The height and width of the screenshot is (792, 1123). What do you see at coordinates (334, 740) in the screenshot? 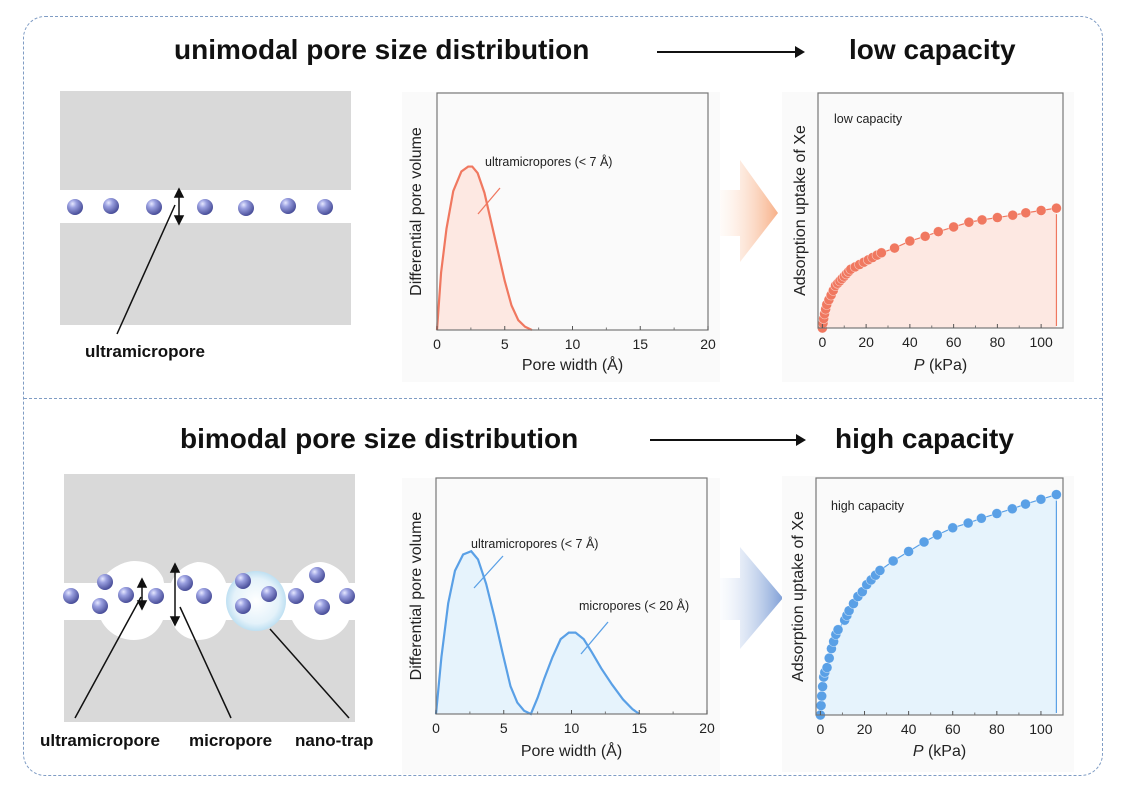
I see `label-nano-trap: nano-trap` at bounding box center [334, 740].